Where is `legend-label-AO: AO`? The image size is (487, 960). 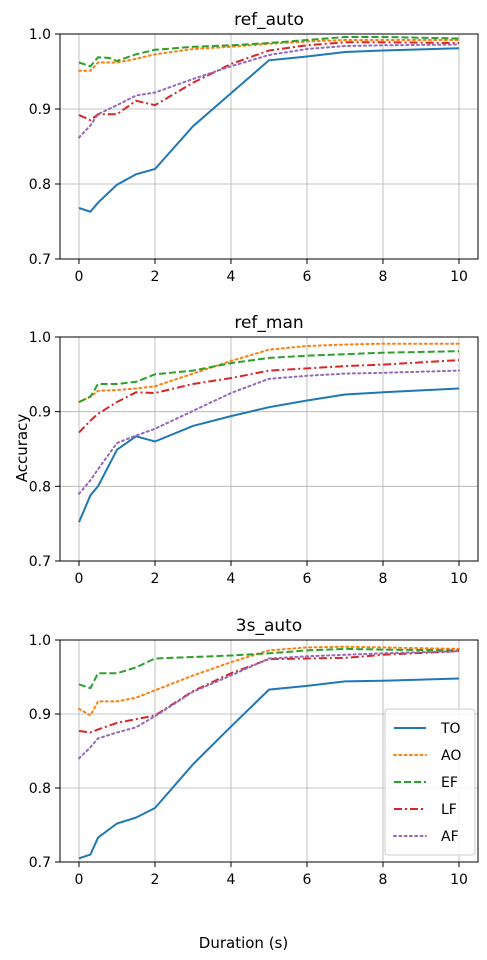 legend-label-AO: AO is located at coordinates (451, 756).